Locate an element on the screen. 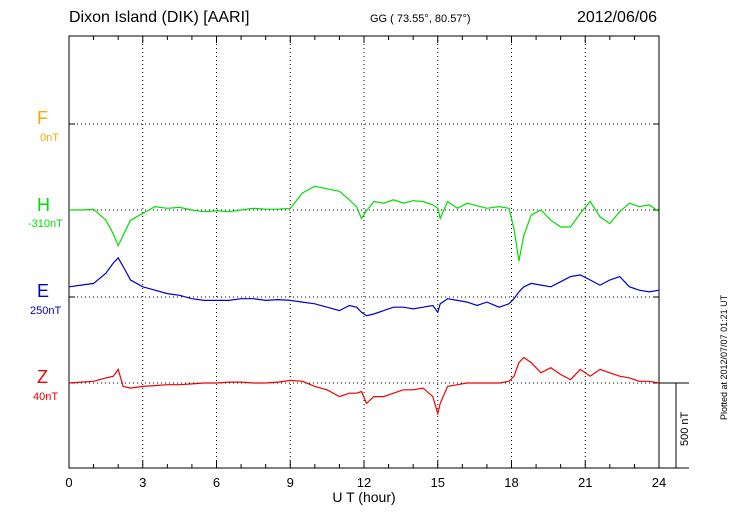 The image size is (730, 520). channel-f-label: F is located at coordinates (42, 118).